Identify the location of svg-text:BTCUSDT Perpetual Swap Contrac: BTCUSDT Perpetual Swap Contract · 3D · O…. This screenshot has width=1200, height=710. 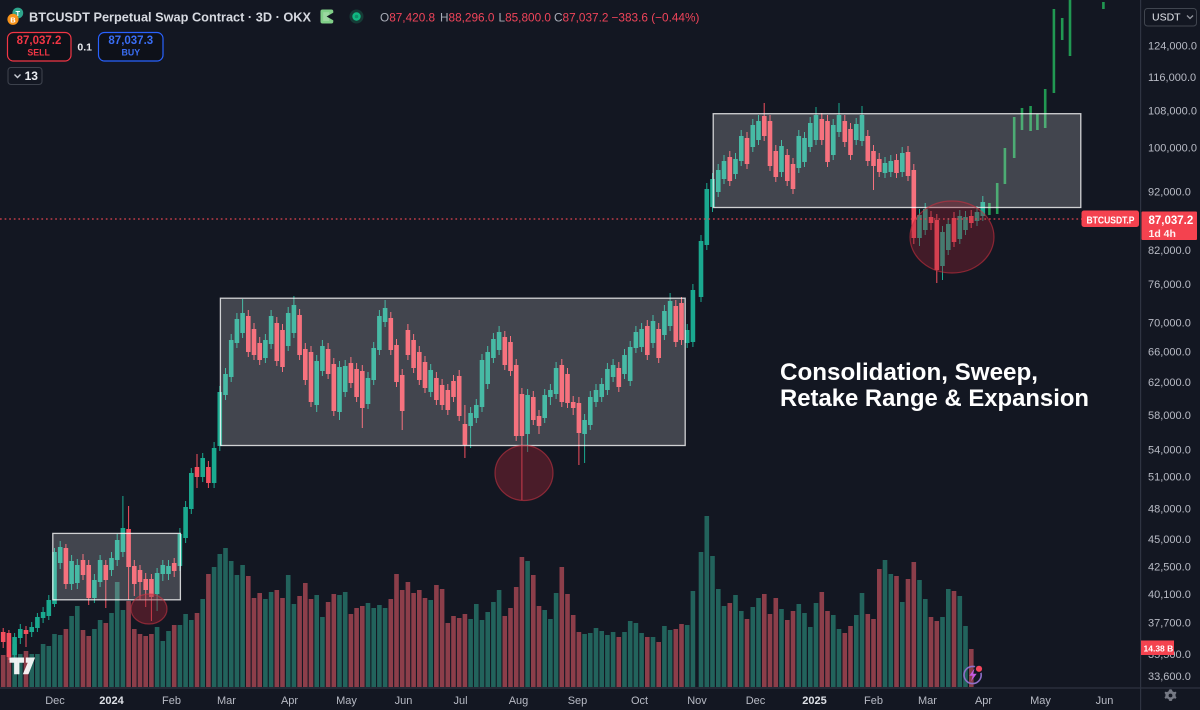
(170, 17).